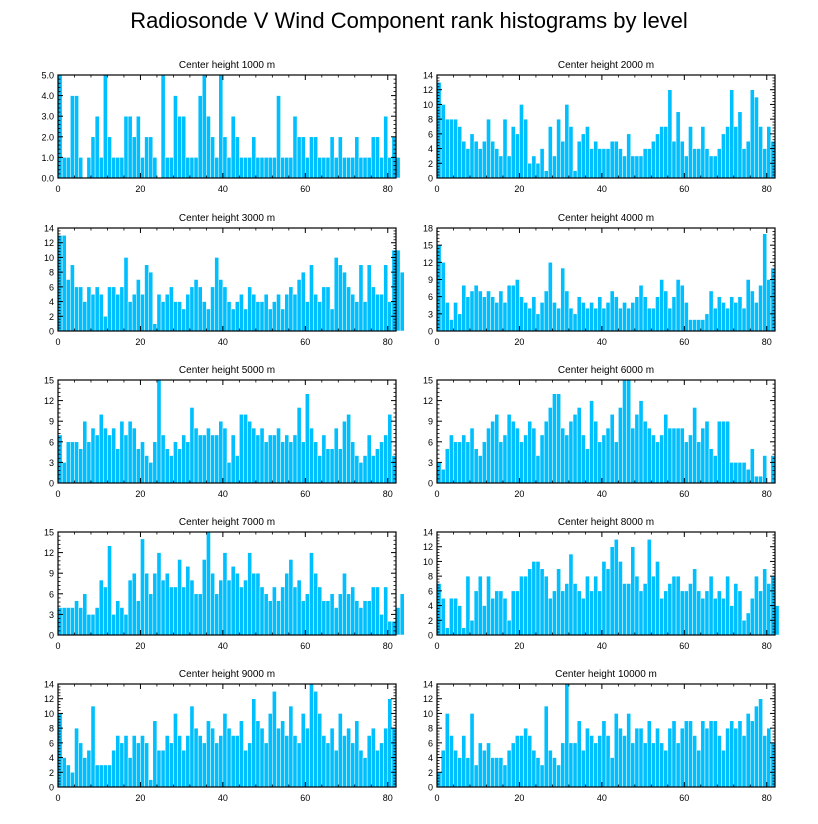  I want to click on y-tick-label: 9, so click(51, 574).